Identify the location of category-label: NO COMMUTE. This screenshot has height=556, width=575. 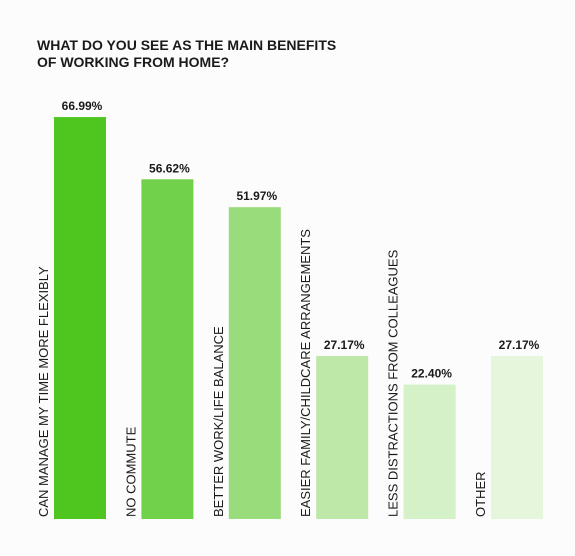
(130, 471).